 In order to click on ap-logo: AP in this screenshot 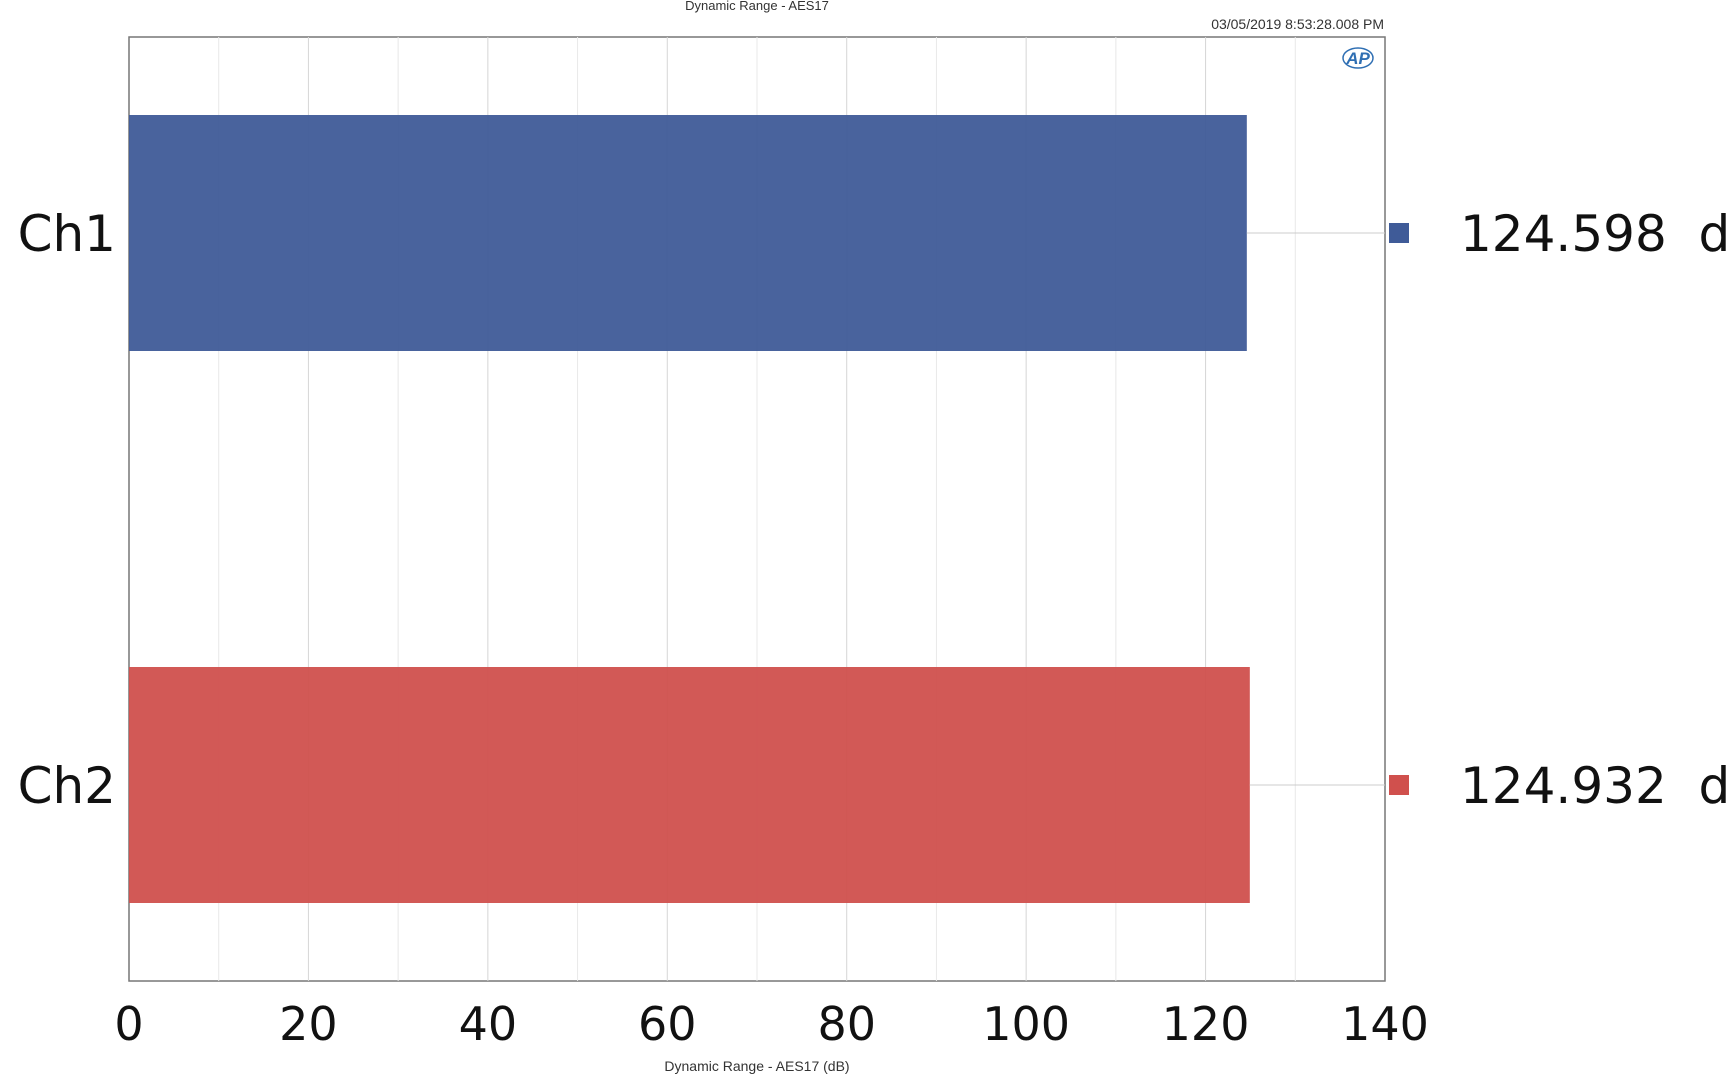, I will do `click(1358, 58)`.